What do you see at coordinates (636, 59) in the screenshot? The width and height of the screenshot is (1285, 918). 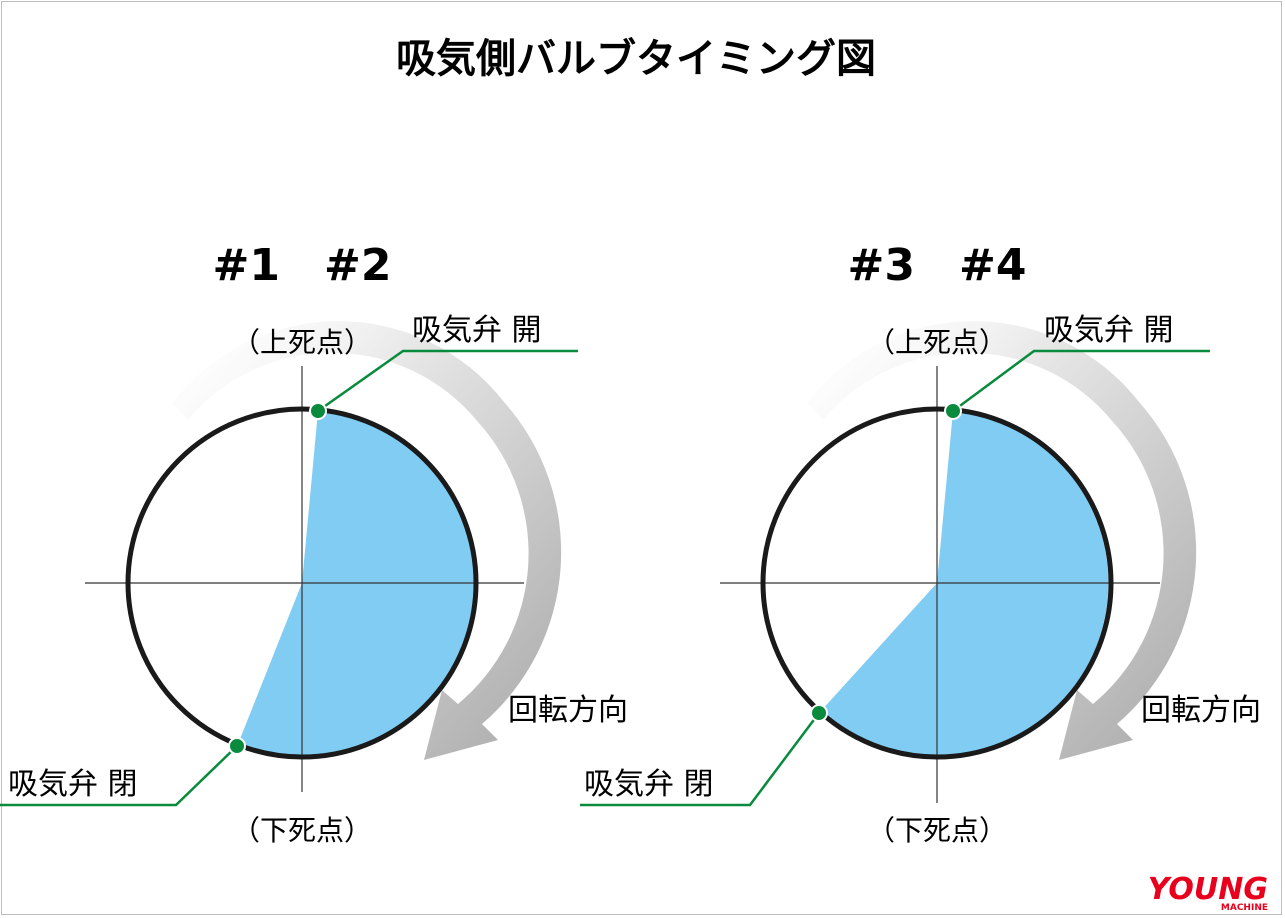 I see `page-title: 吸気側バルブタイミング図` at bounding box center [636, 59].